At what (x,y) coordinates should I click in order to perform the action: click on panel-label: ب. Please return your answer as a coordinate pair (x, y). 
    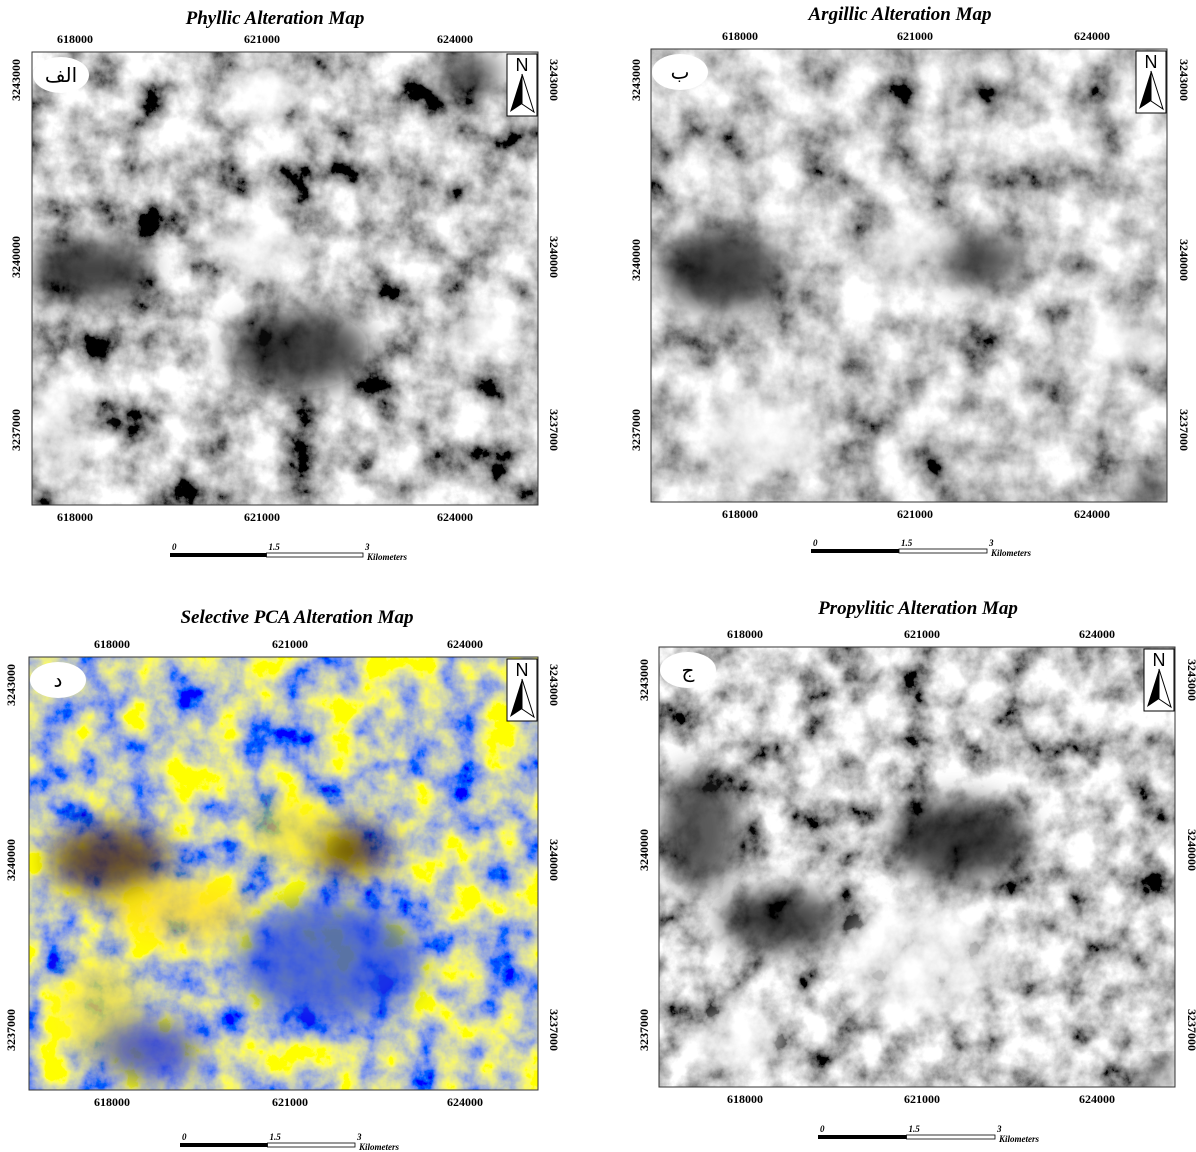
    Looking at the image, I should click on (680, 72).